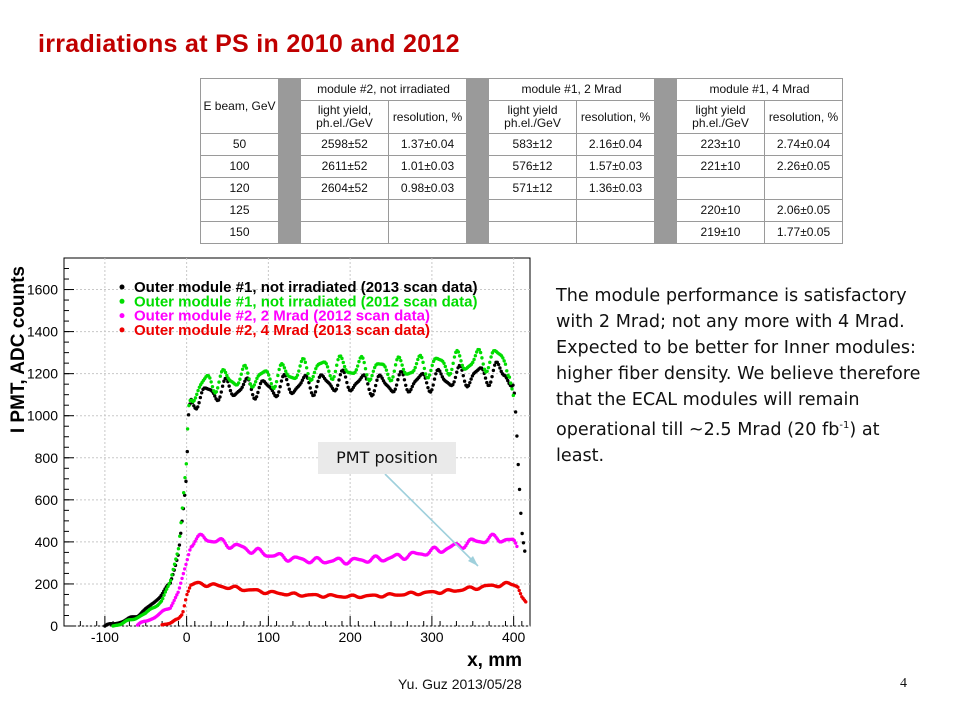 This screenshot has height=720, width=960. What do you see at coordinates (383, 89) in the screenshot?
I see `header-group: module #2, not irradiated` at bounding box center [383, 89].